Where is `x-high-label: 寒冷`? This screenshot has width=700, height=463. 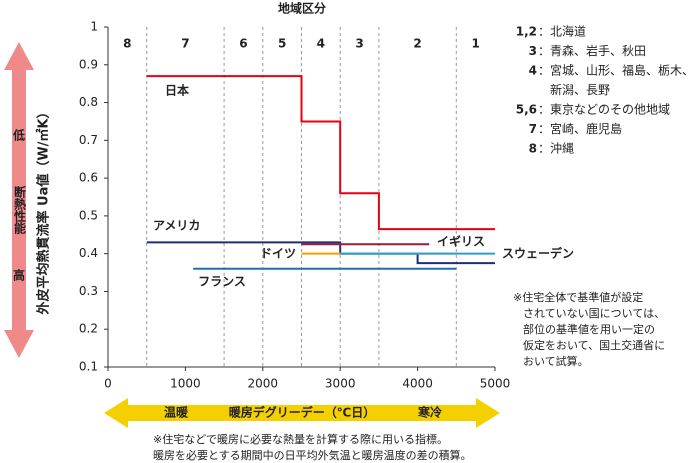 x-high-label: 寒冷 is located at coordinates (429, 412).